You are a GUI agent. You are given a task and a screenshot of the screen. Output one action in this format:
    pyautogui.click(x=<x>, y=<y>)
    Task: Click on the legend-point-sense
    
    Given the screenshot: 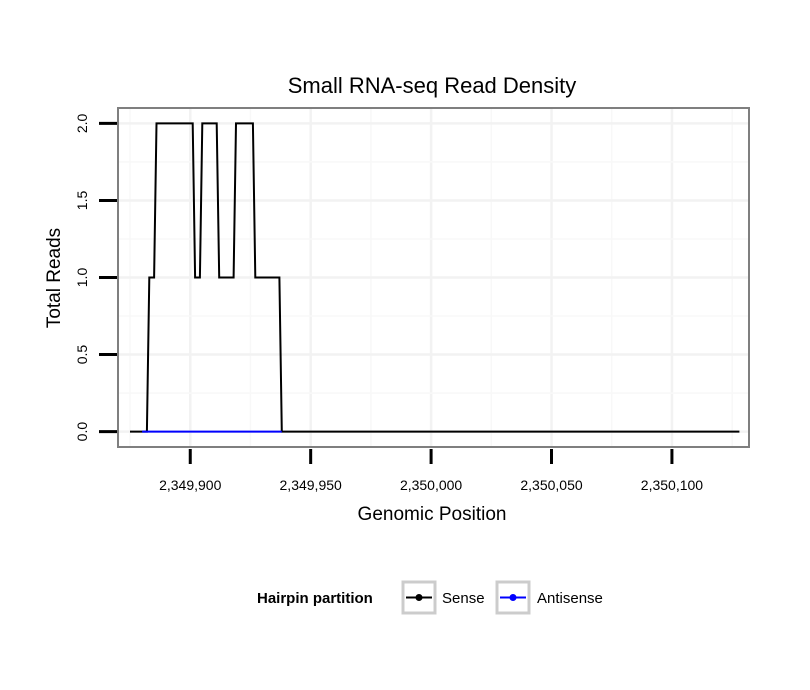 What is the action you would take?
    pyautogui.click(x=419, y=597)
    